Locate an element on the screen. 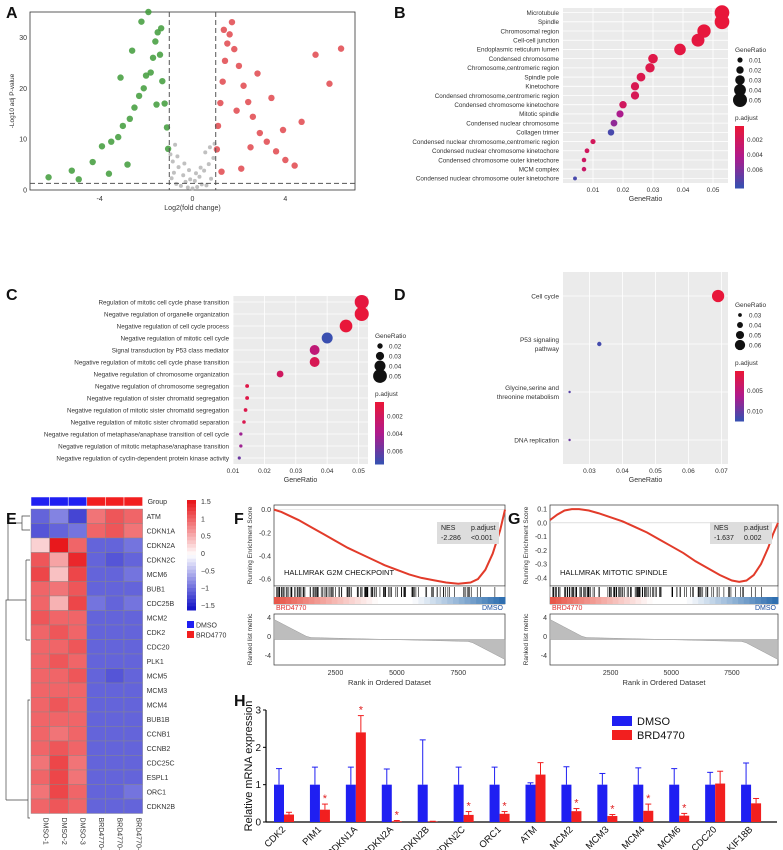  legend-size-label: 0.04 is located at coordinates (755, 326).